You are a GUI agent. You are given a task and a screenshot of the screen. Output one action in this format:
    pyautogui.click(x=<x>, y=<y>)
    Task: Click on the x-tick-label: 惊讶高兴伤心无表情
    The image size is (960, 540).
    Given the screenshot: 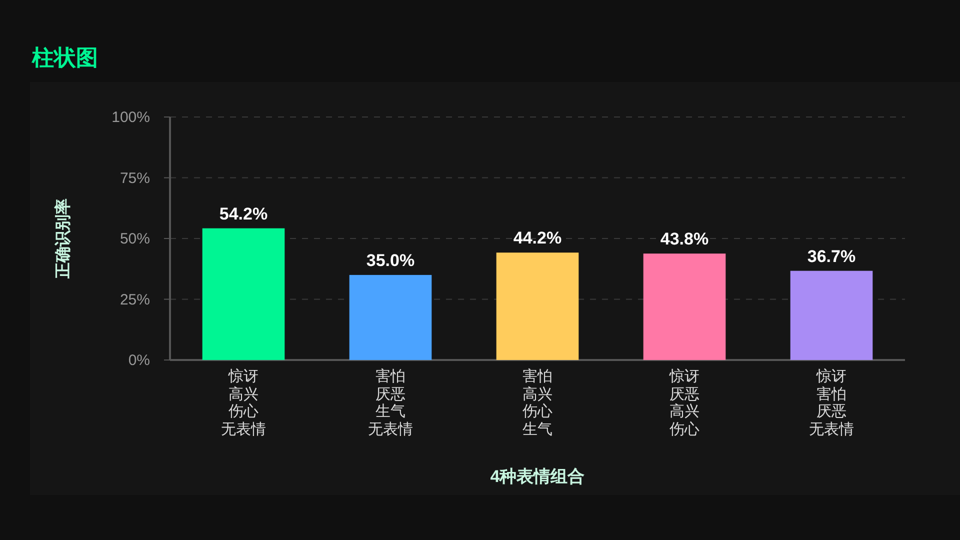 What is the action you would take?
    pyautogui.click(x=243, y=403)
    